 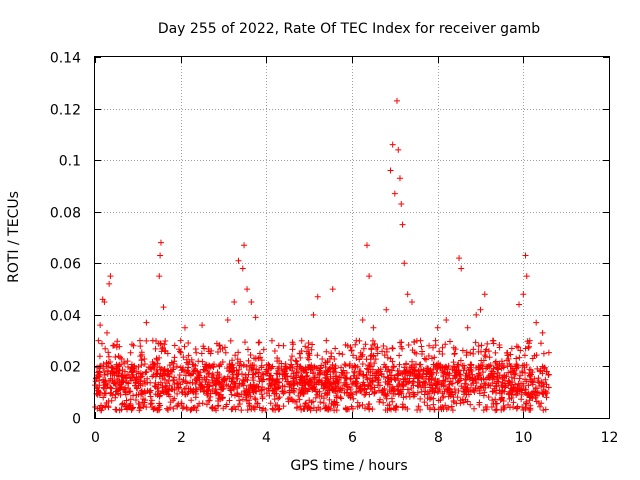 What do you see at coordinates (65, 111) in the screenshot?
I see `y-tick-label: 0.12` at bounding box center [65, 111].